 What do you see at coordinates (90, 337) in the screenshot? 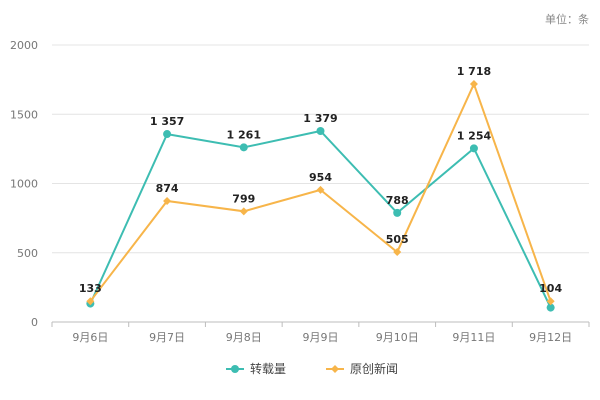
I see `x-tick-label: 9月6日` at bounding box center [90, 337].